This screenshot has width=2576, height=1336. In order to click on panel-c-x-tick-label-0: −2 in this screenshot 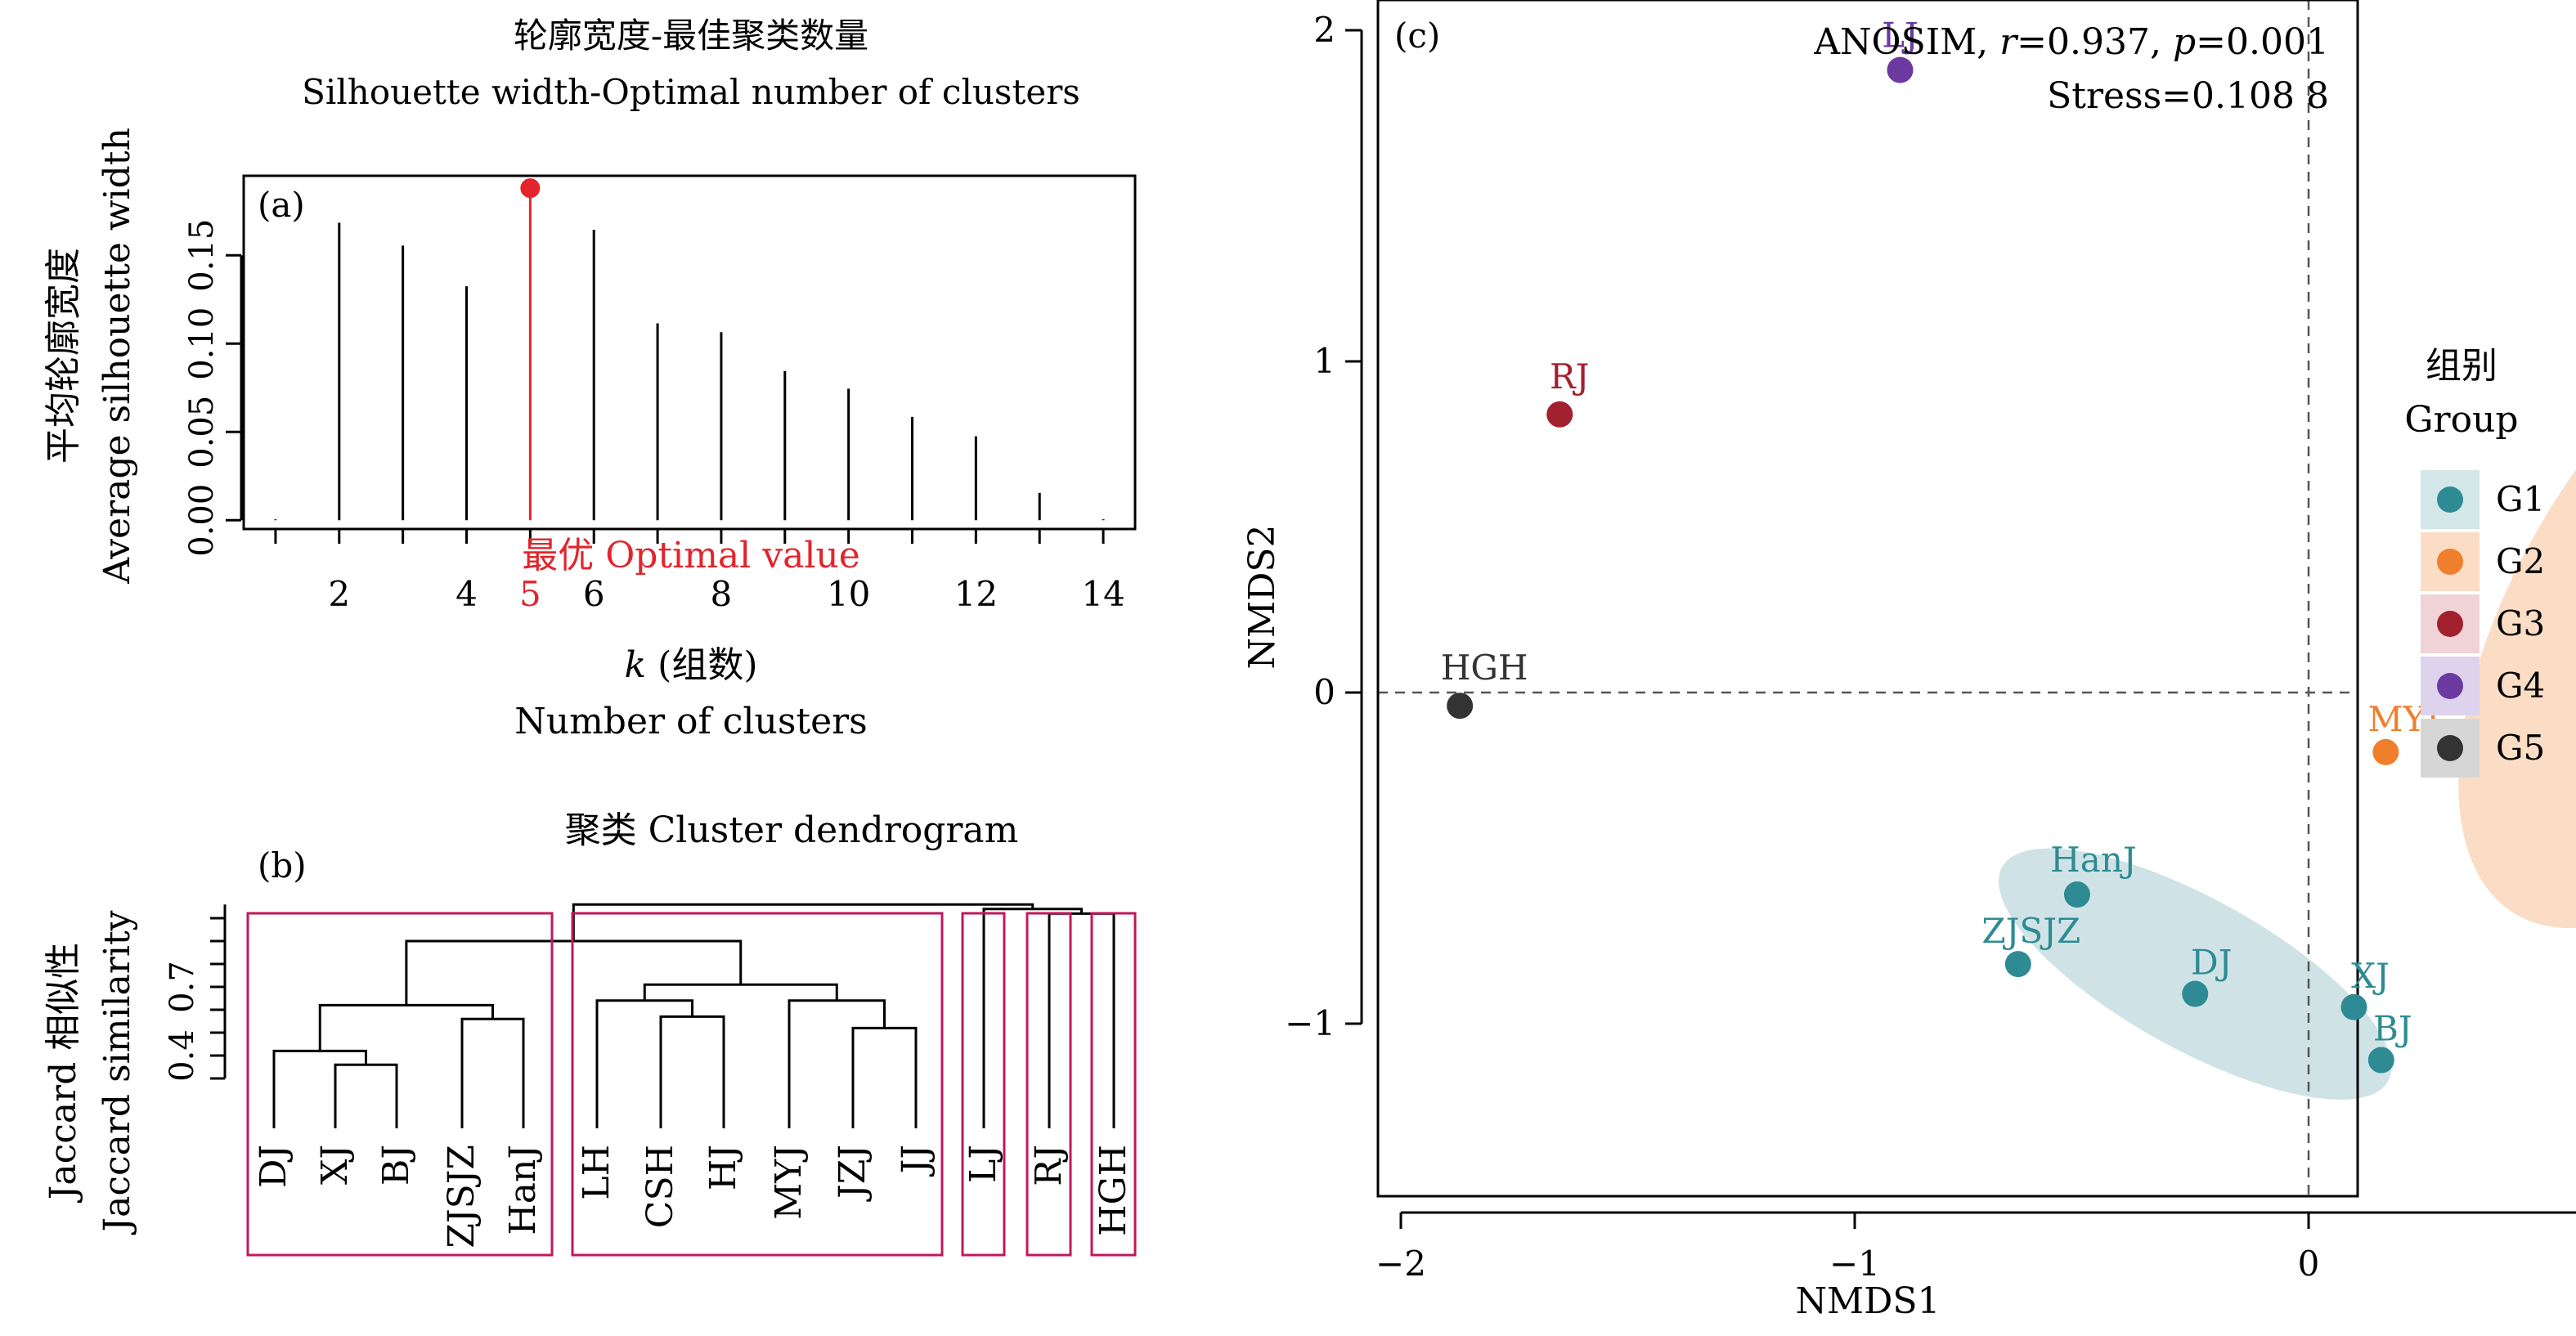, I will do `click(1401, 1264)`.